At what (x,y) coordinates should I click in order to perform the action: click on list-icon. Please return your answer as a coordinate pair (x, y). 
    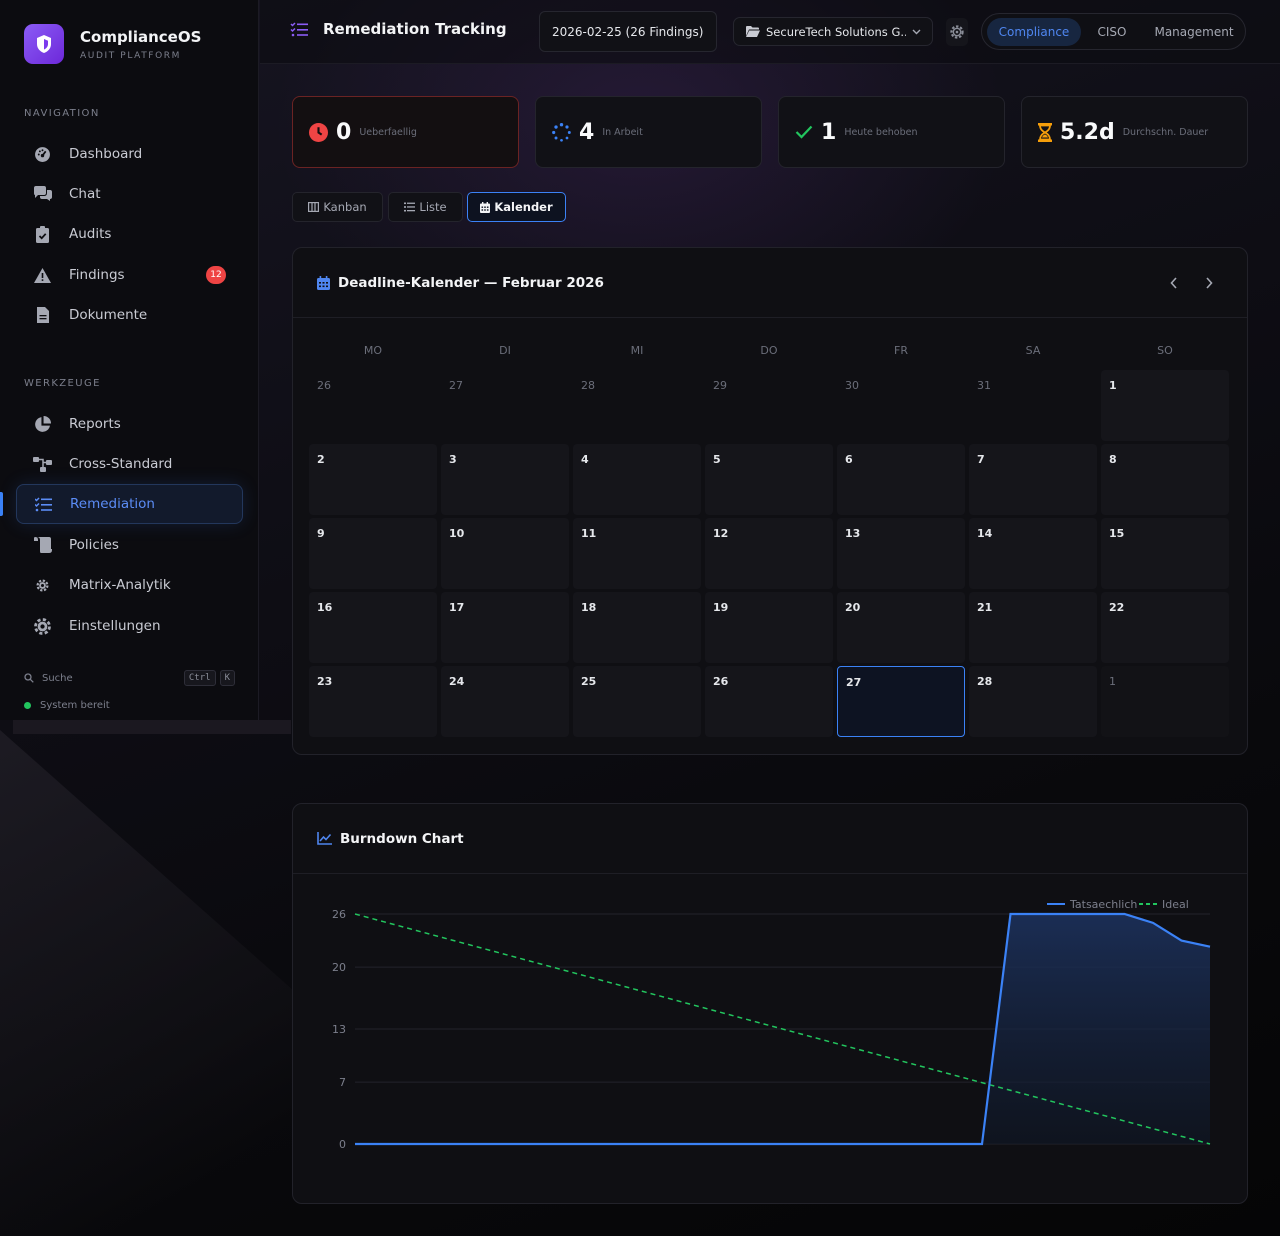
    Looking at the image, I should click on (410, 207).